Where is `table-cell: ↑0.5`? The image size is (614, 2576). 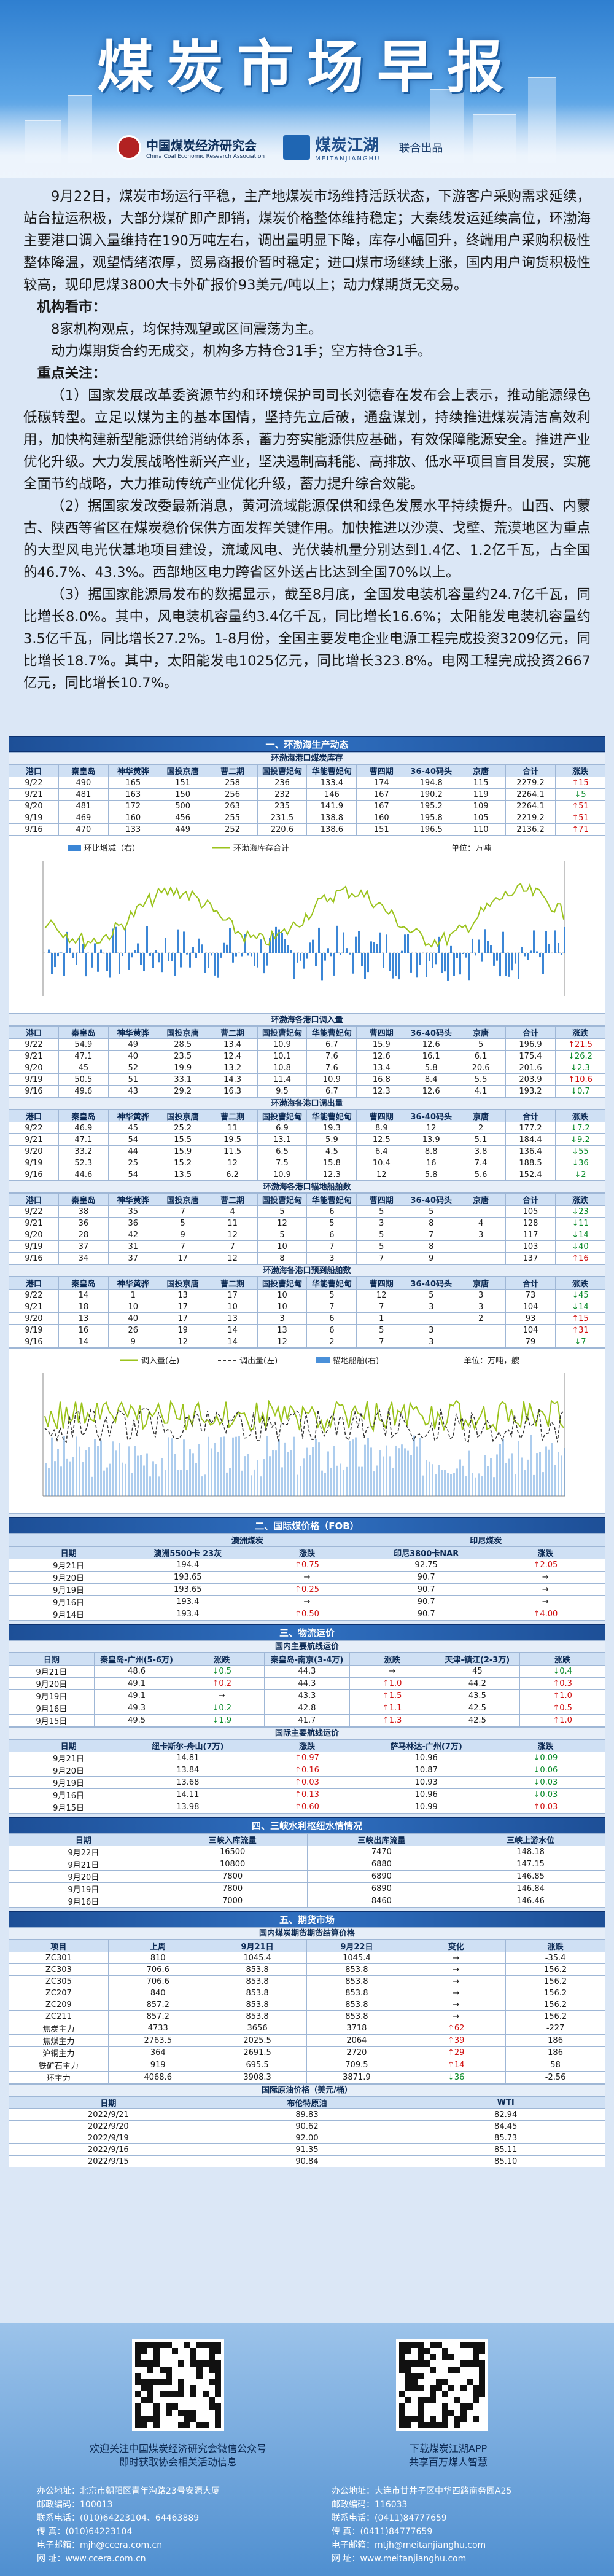
table-cell: ↑0.5 is located at coordinates (562, 1708).